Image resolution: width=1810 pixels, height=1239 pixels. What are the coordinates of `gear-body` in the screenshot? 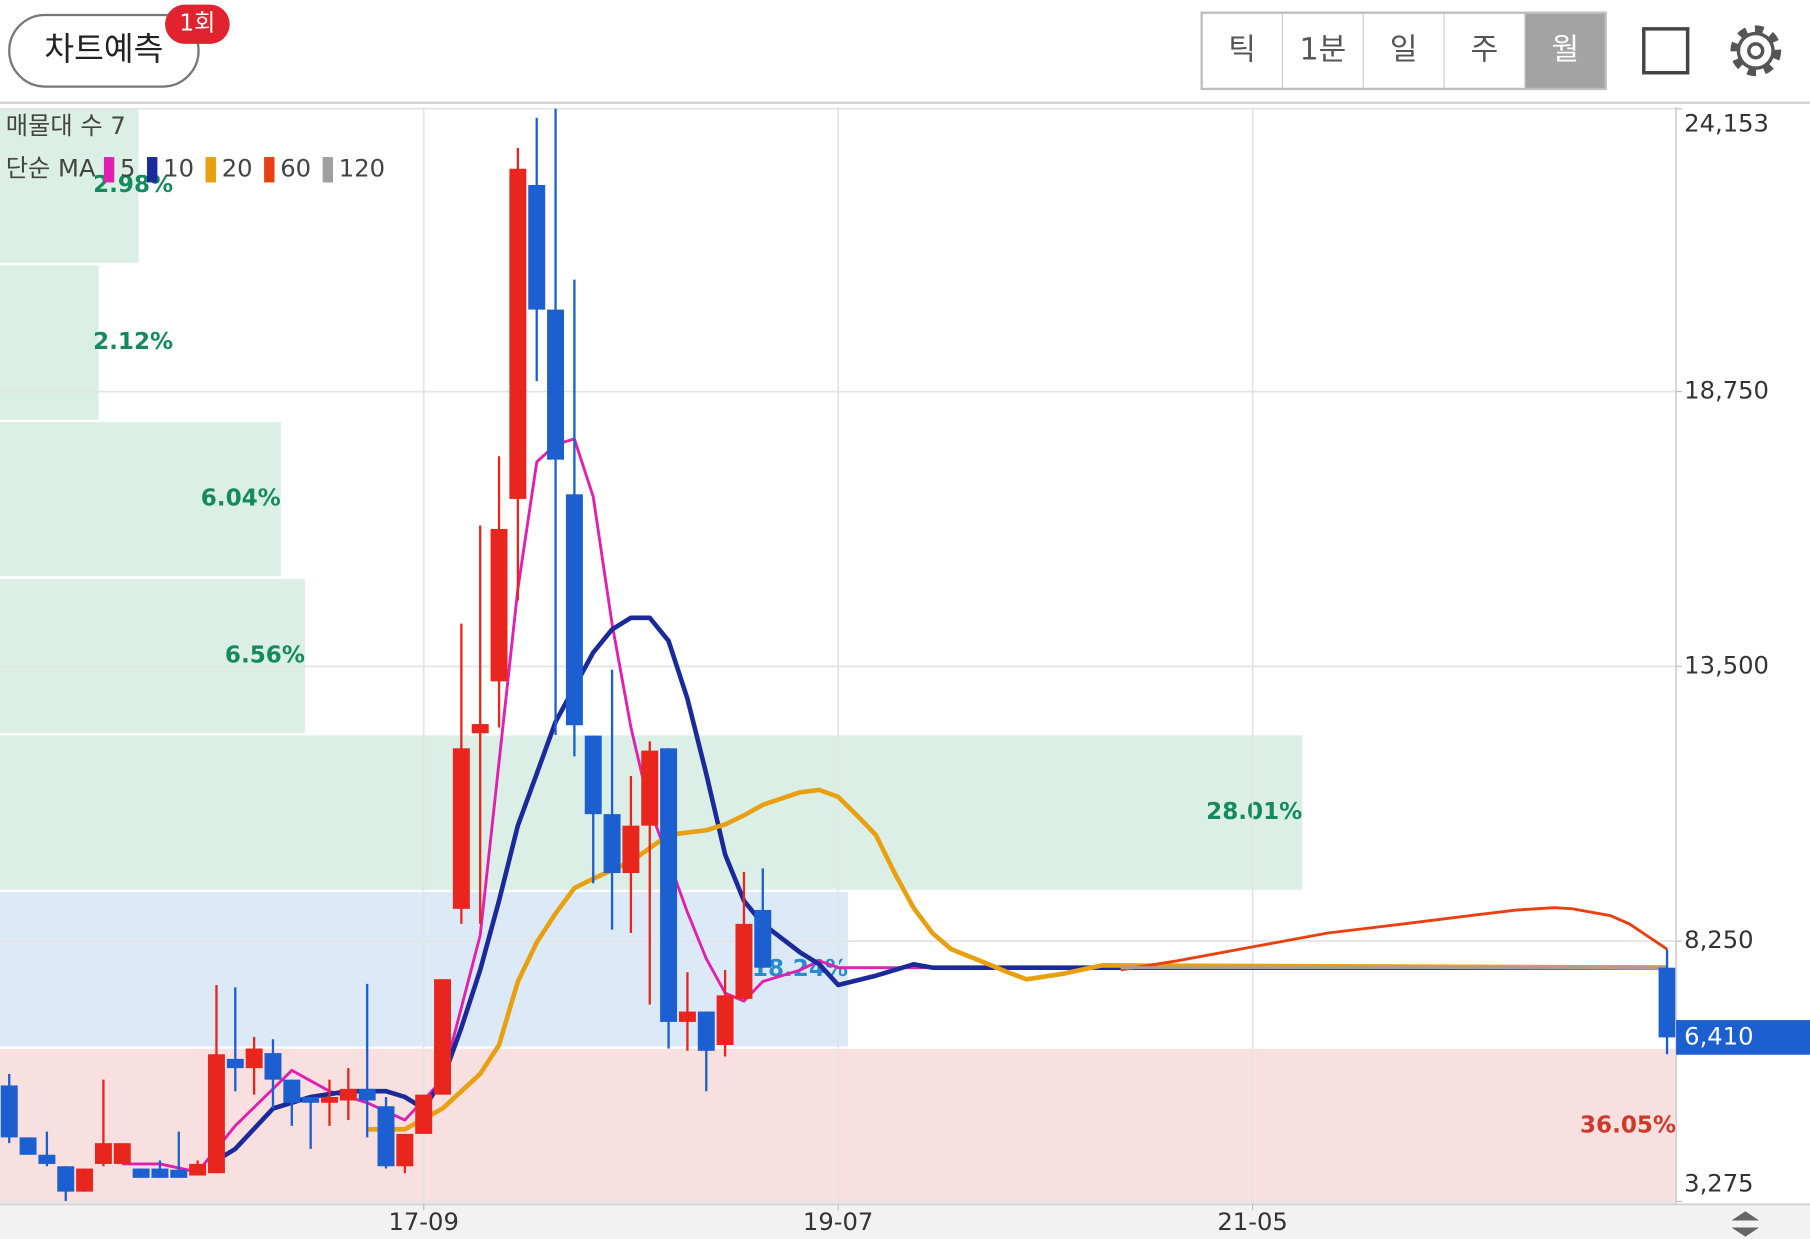 It's located at (1755, 50).